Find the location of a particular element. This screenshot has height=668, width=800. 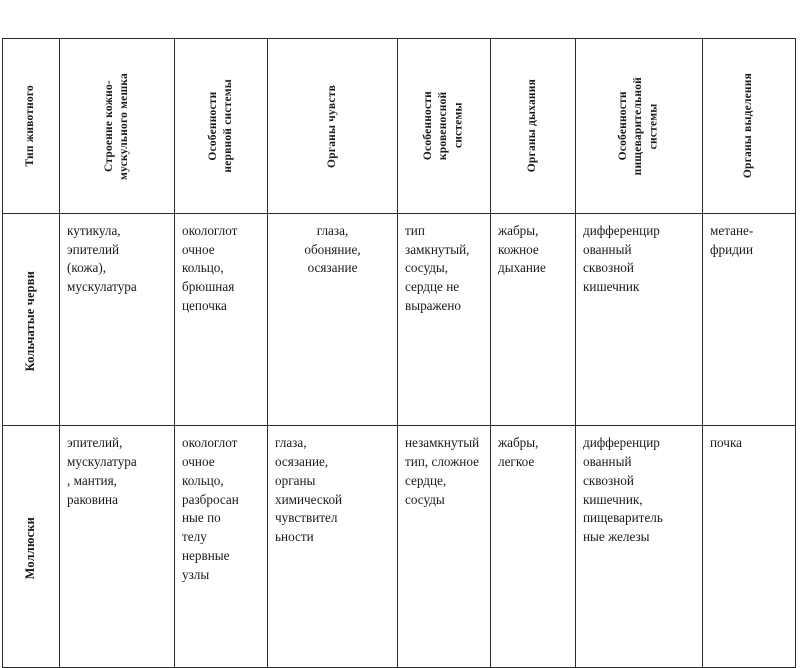

column-header-nervous-system: Особенности нервной системы is located at coordinates (221, 126).